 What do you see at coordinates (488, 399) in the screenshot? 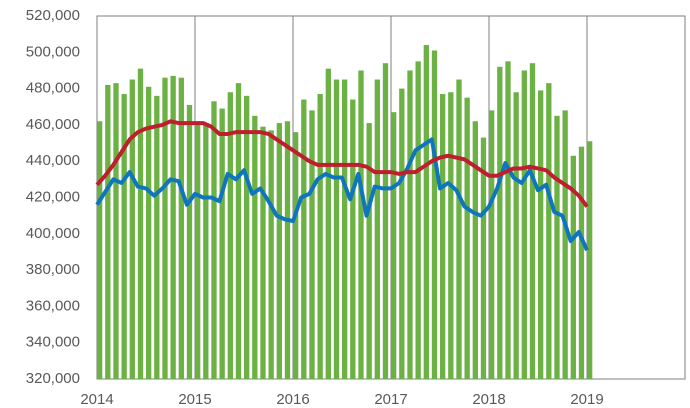
I see `x-tick-label: 2018` at bounding box center [488, 399].